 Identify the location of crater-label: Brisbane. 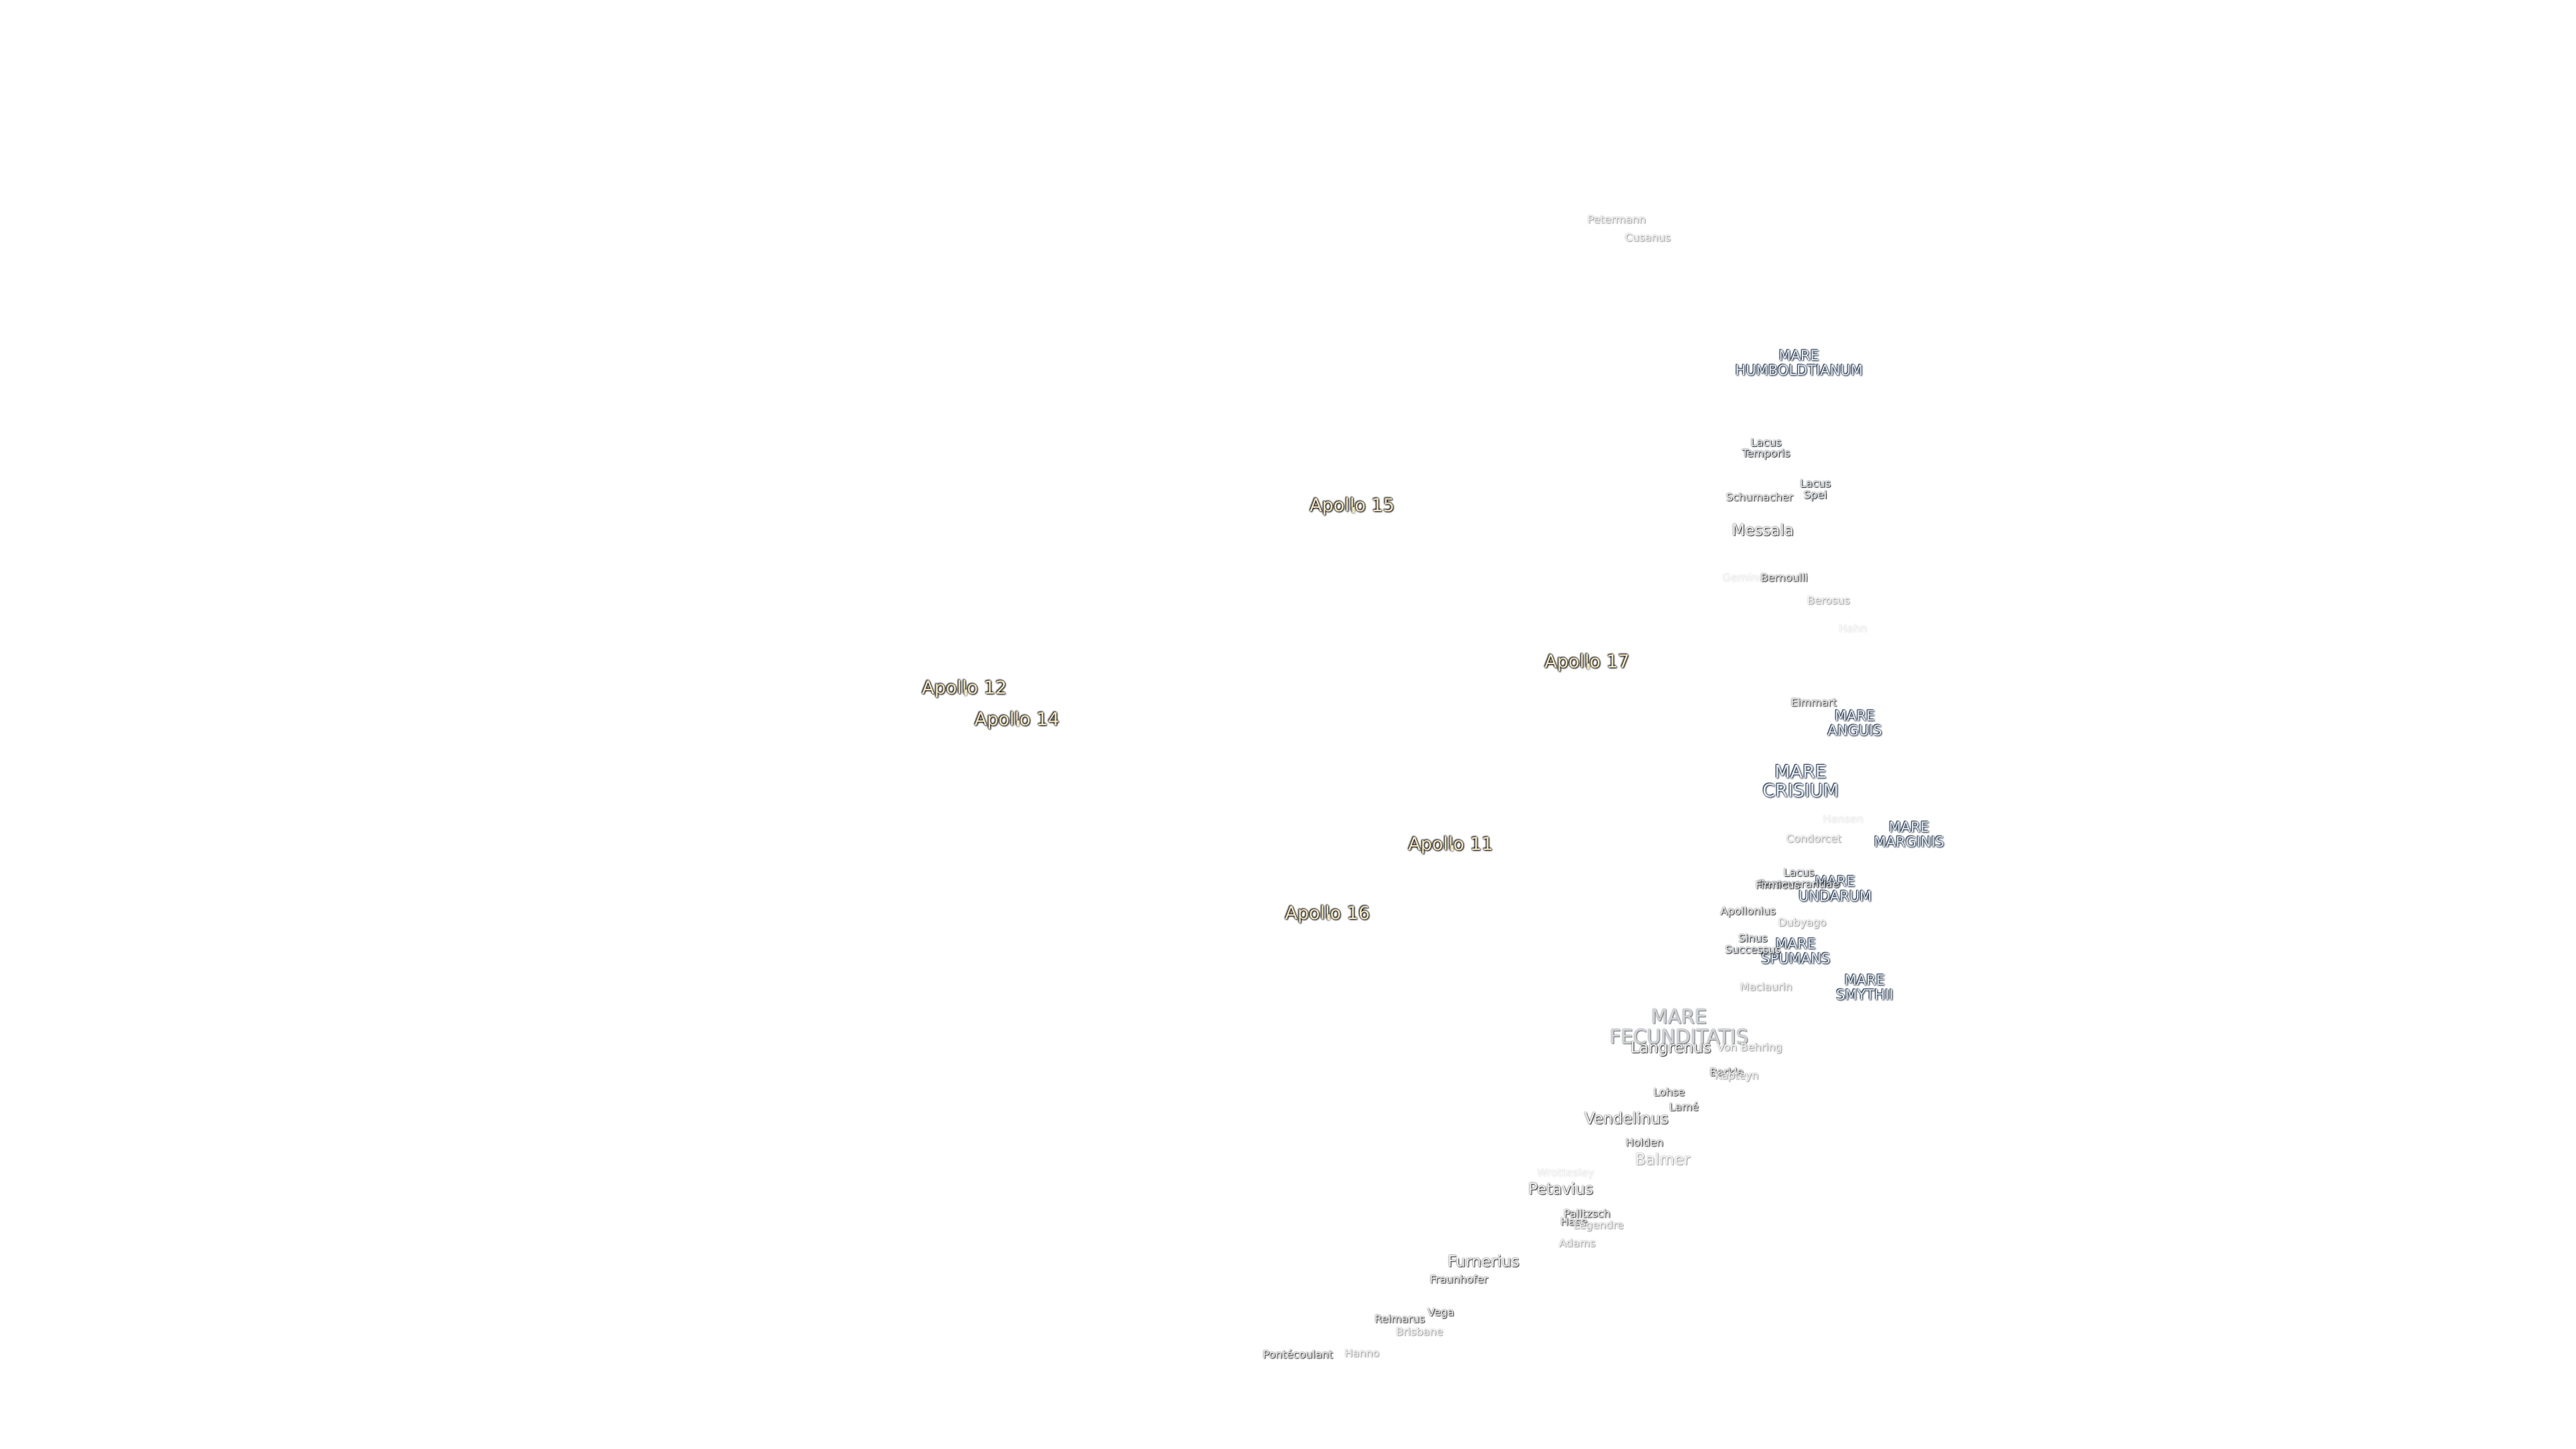
(1419, 1331).